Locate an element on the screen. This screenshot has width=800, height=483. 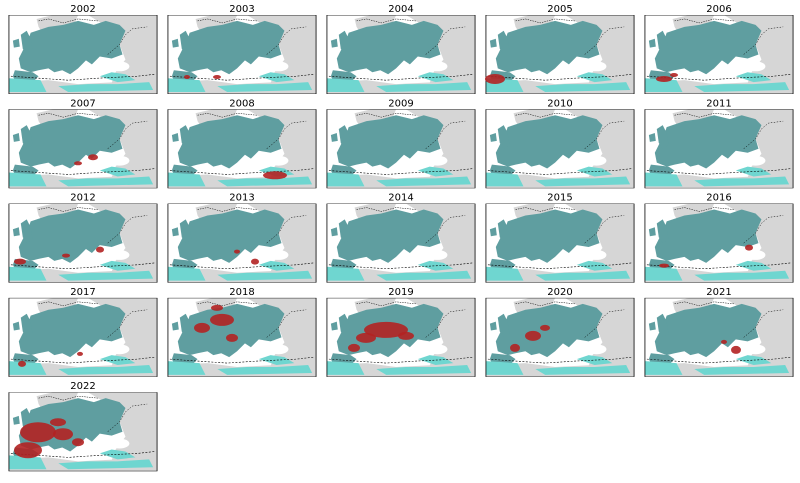
panel-title: 2006 is located at coordinates (718, 9).